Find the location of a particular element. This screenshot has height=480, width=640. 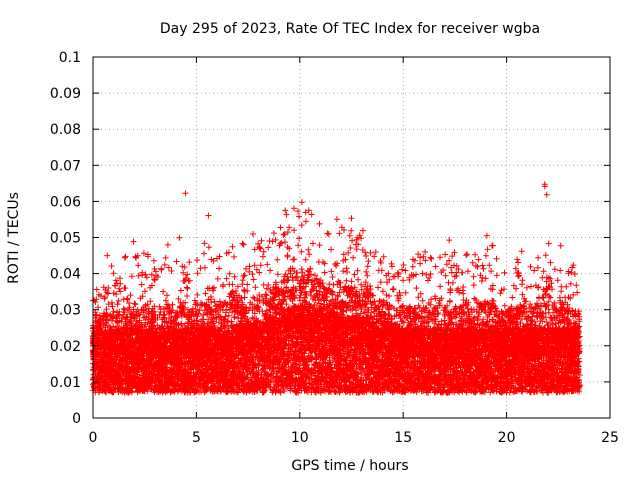

y-tick-label: 0 is located at coordinates (76, 419).